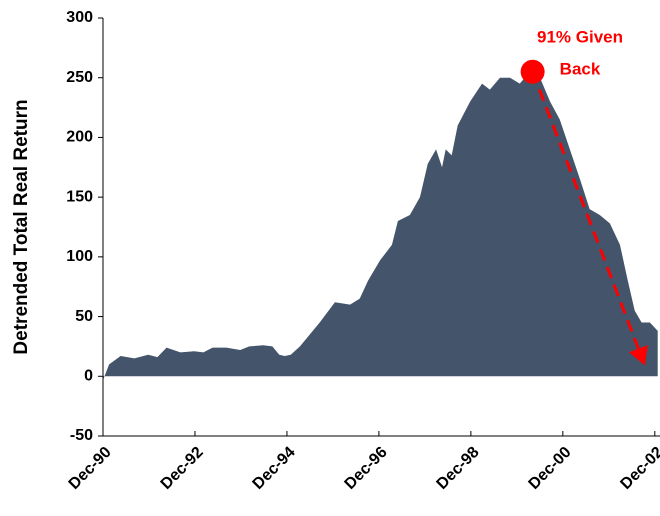 The height and width of the screenshot is (516, 660). I want to click on y-tick-label: 300, so click(79, 17).